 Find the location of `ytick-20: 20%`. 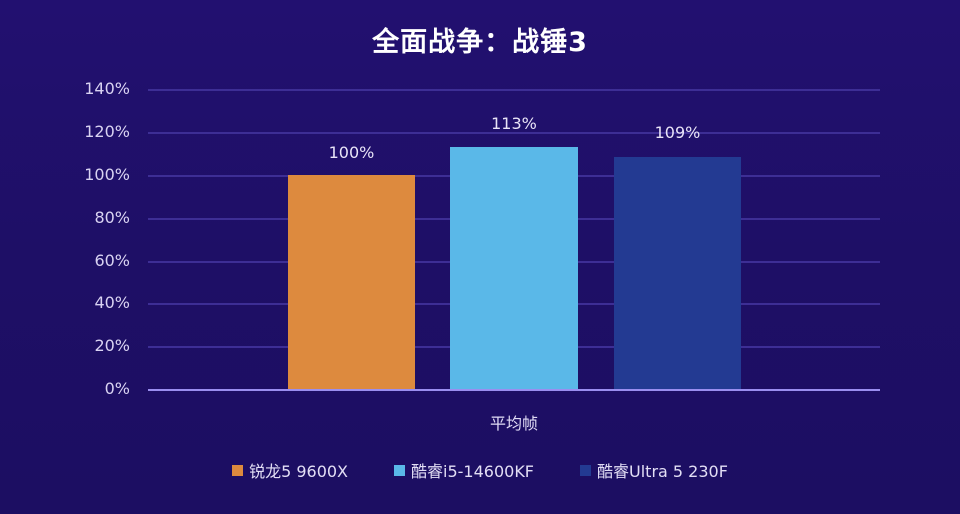

ytick-20: 20% is located at coordinates (112, 345).